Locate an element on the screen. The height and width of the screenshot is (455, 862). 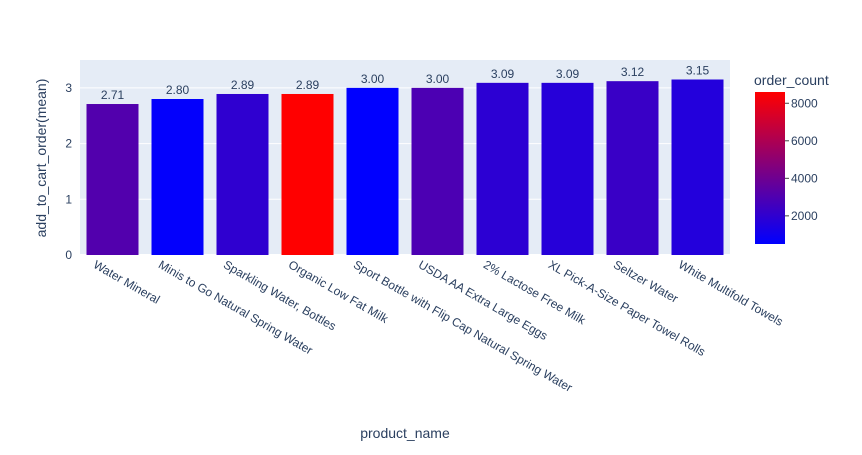
x-tick-label: White Multifold Towels is located at coordinates (731, 292).